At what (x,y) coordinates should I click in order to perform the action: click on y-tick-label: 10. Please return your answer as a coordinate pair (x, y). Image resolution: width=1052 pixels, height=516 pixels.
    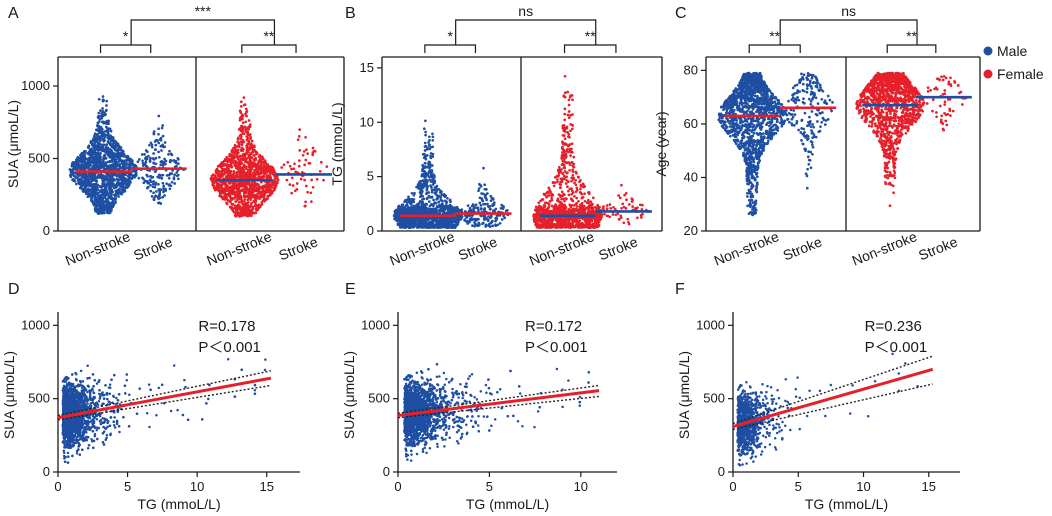
    Looking at the image, I should click on (367, 121).